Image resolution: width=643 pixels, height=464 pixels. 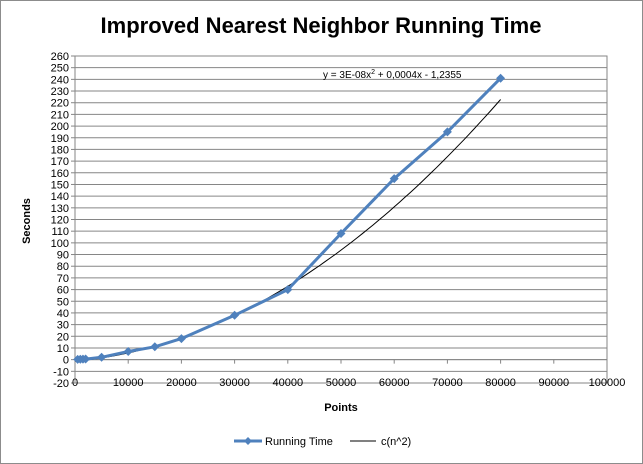 I want to click on y-tick-label: 90, so click(x=63, y=256).